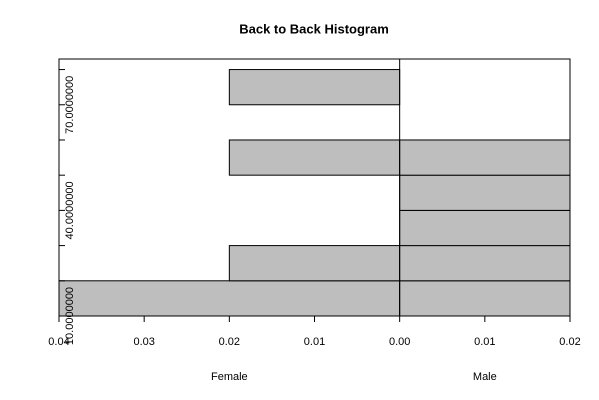 This screenshot has width=599, height=400. Describe the element at coordinates (399, 342) in the screenshot. I see `x-tick-label: 0.00` at that location.